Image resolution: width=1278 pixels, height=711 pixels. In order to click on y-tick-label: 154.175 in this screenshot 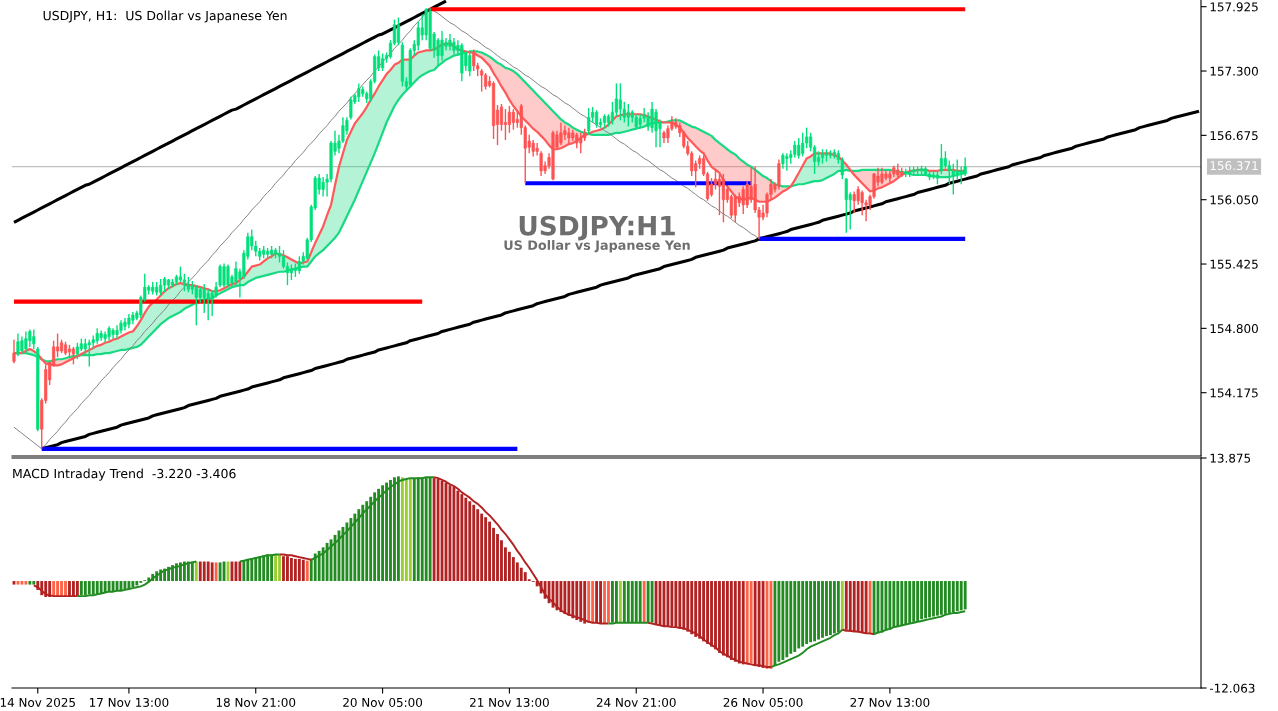, I will do `click(1234, 393)`.